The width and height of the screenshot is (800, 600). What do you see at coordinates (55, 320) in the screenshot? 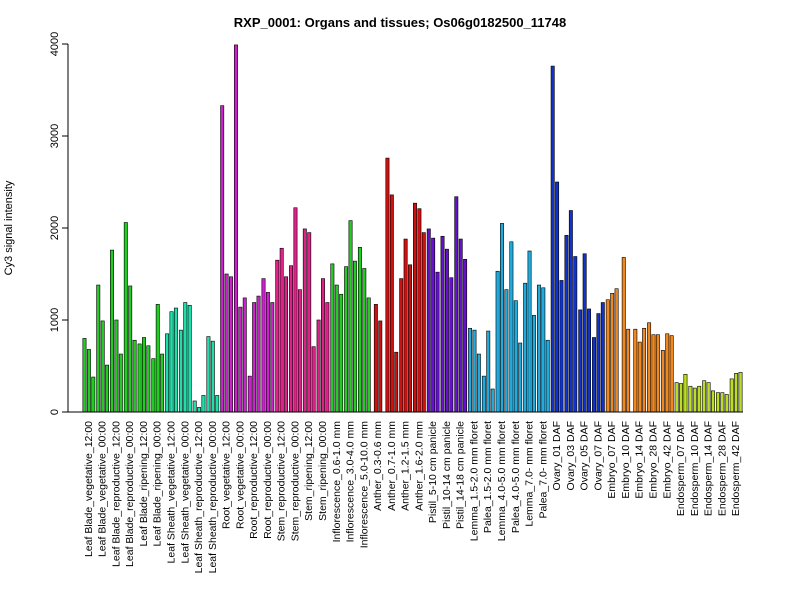
I see `y-tick-label: 1000` at bounding box center [55, 320].